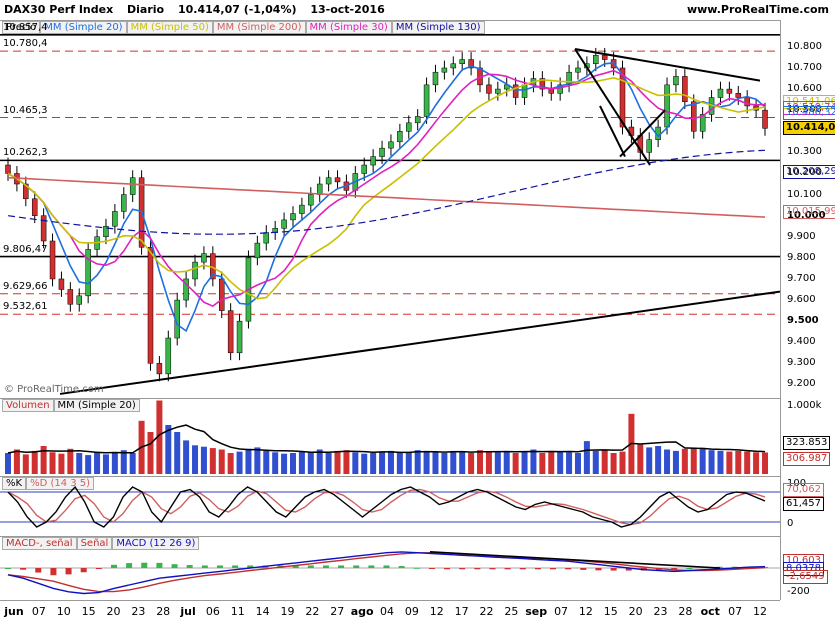 The image size is (835, 621). I want to click on price-axis-tick: 9.600, so click(801, 300).